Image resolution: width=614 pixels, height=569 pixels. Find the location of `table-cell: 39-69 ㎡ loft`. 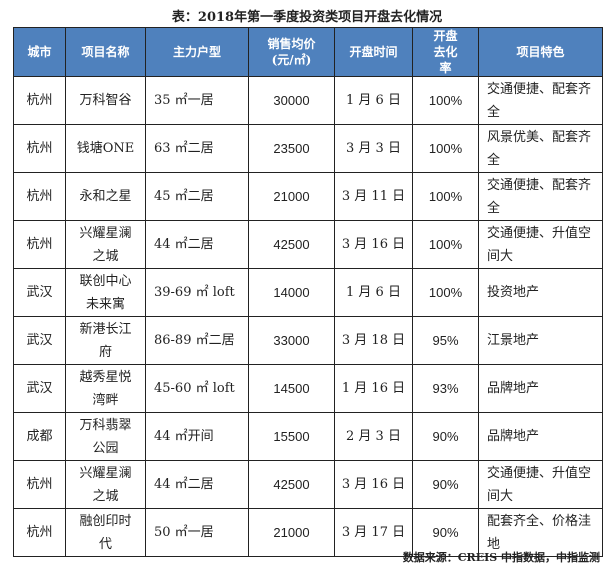

table-cell: 39-69 ㎡ loft is located at coordinates (197, 292).